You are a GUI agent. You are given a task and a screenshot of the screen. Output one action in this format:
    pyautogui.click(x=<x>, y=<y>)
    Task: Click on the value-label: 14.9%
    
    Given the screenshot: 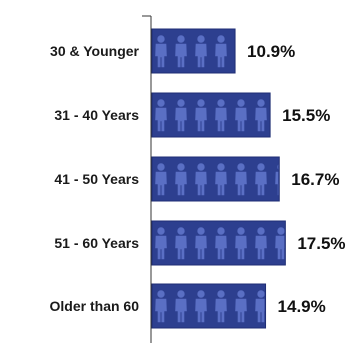 What is the action you would take?
    pyautogui.click(x=302, y=306)
    